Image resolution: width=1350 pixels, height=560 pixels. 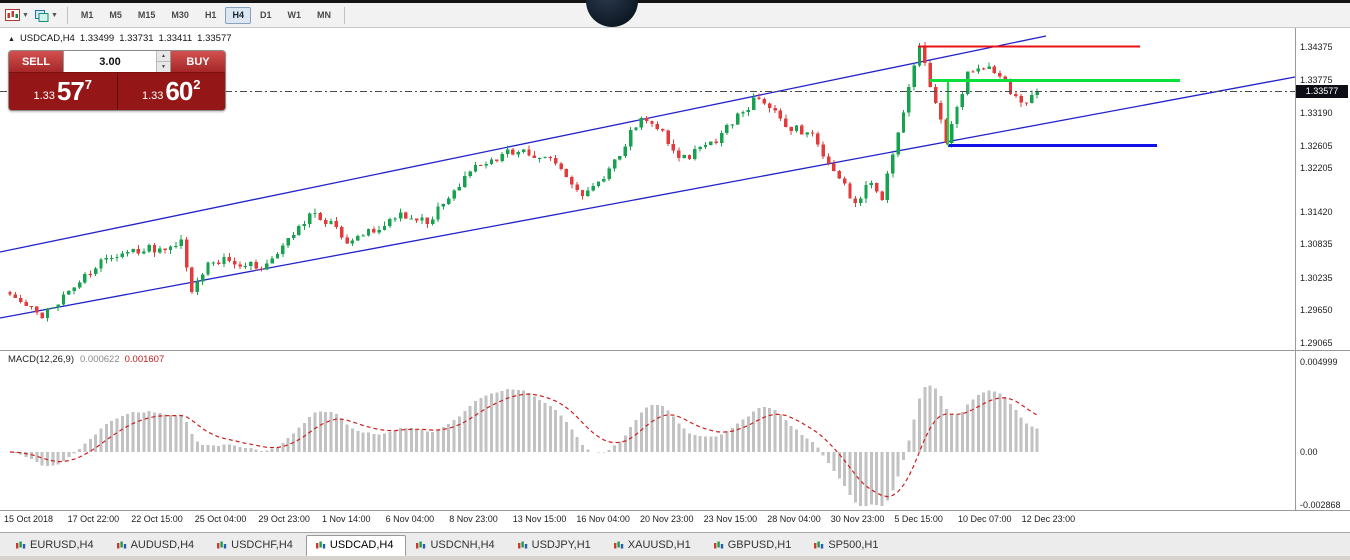 I want to click on toolbar-separator, so click(x=67, y=15).